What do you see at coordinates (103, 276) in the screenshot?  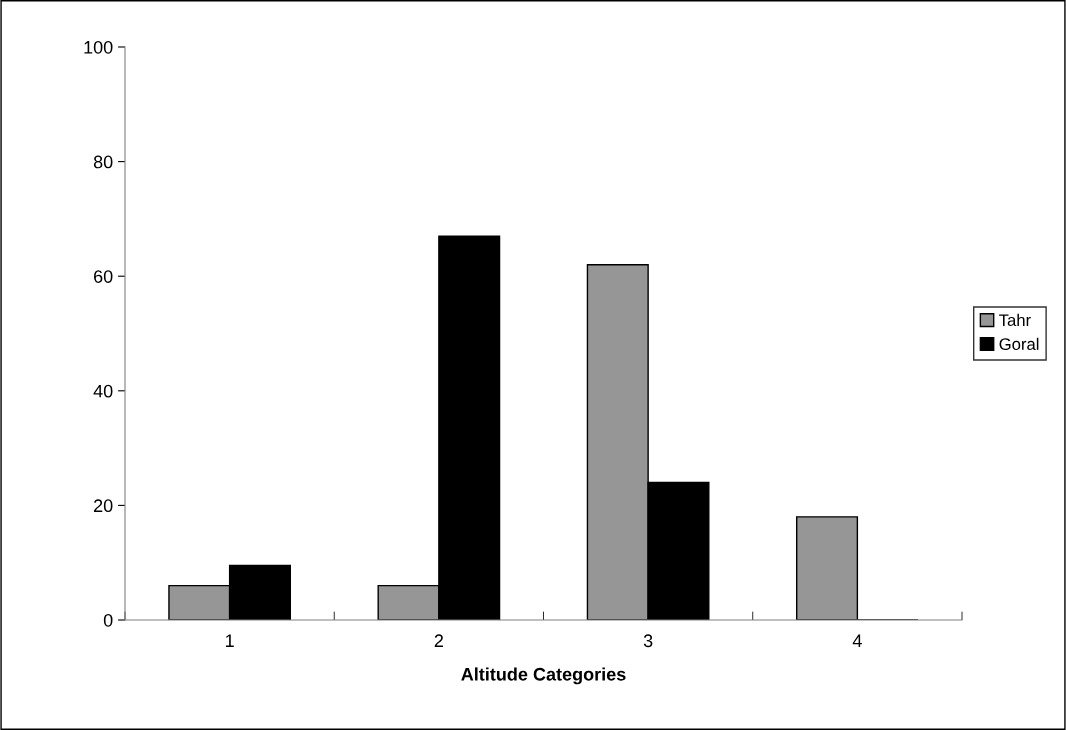 I see `y-tick-label: 60` at bounding box center [103, 276].